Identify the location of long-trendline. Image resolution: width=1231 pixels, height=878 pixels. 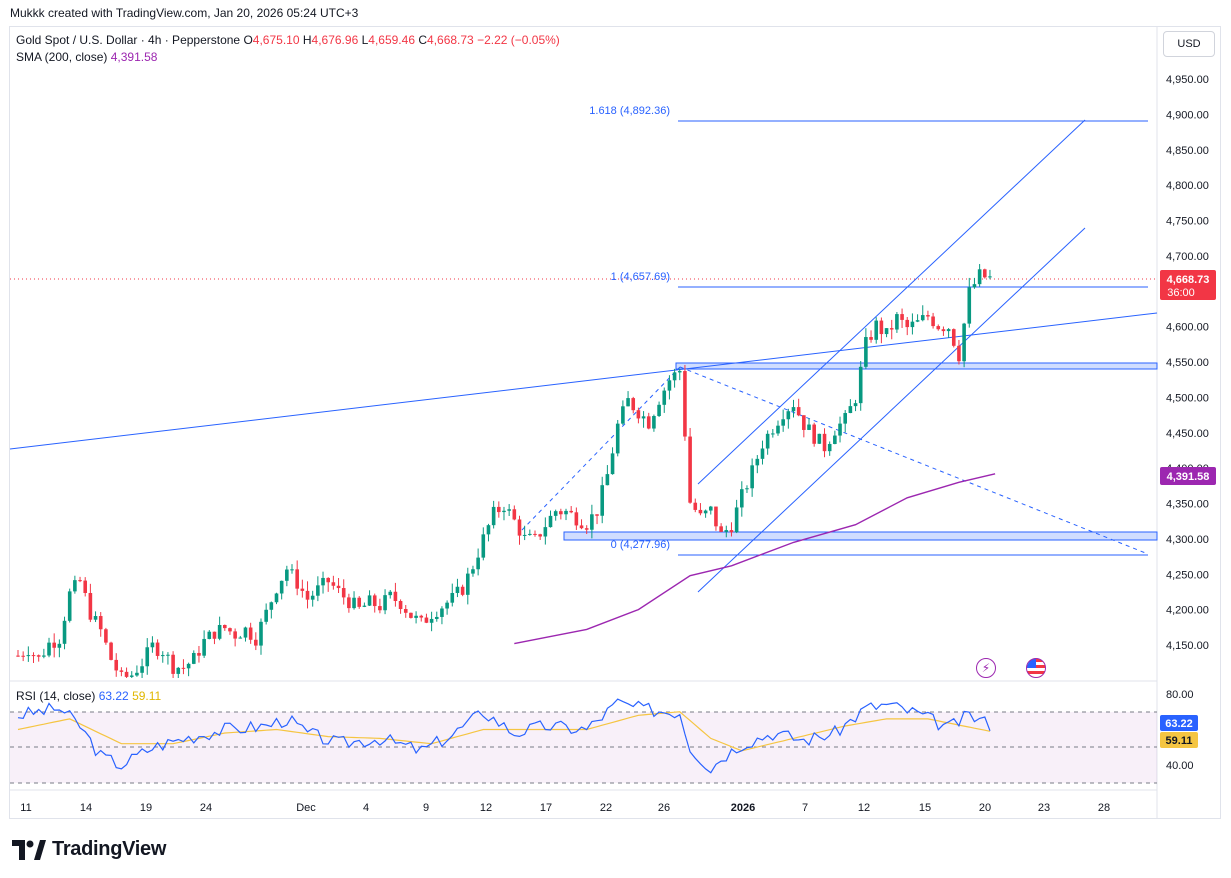
(583, 381).